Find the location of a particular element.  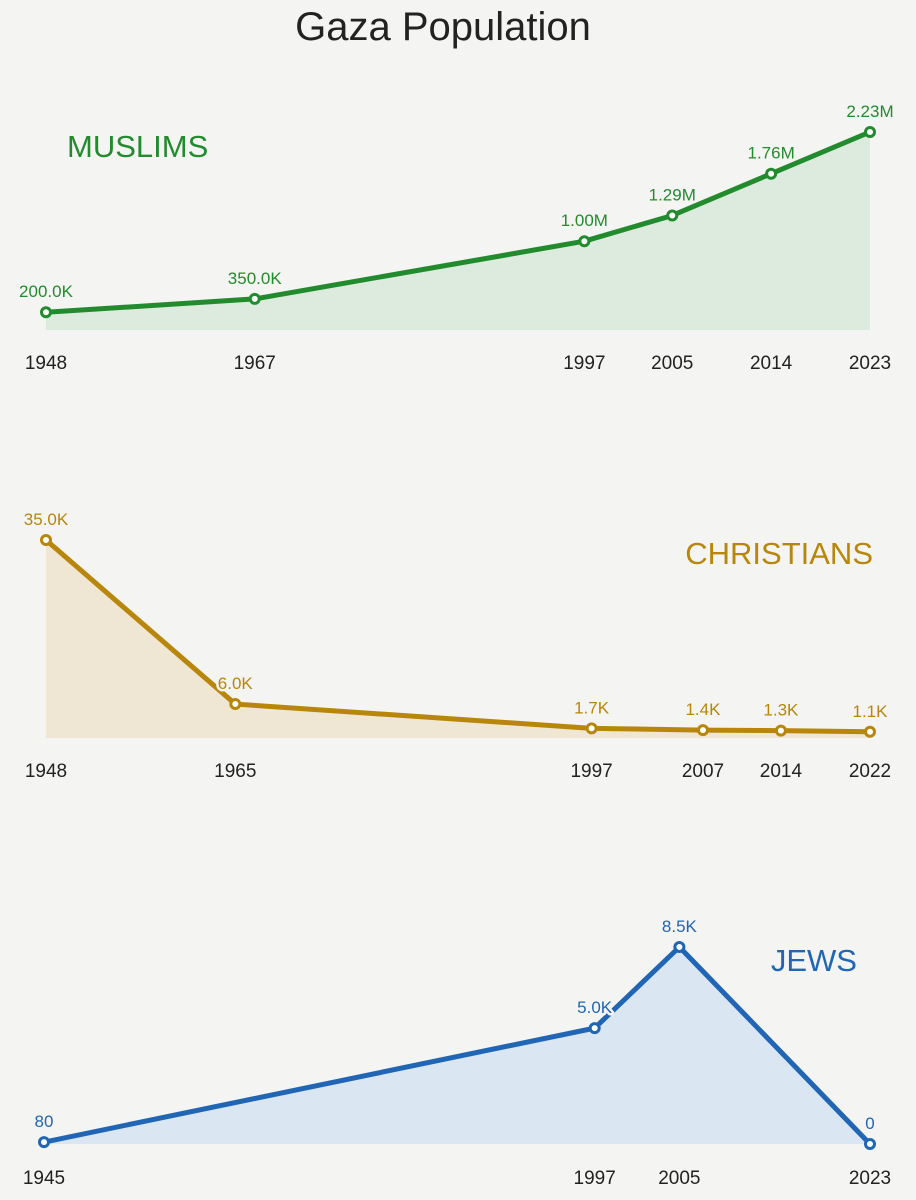

christians-data-label: 35.0K is located at coordinates (46, 519).